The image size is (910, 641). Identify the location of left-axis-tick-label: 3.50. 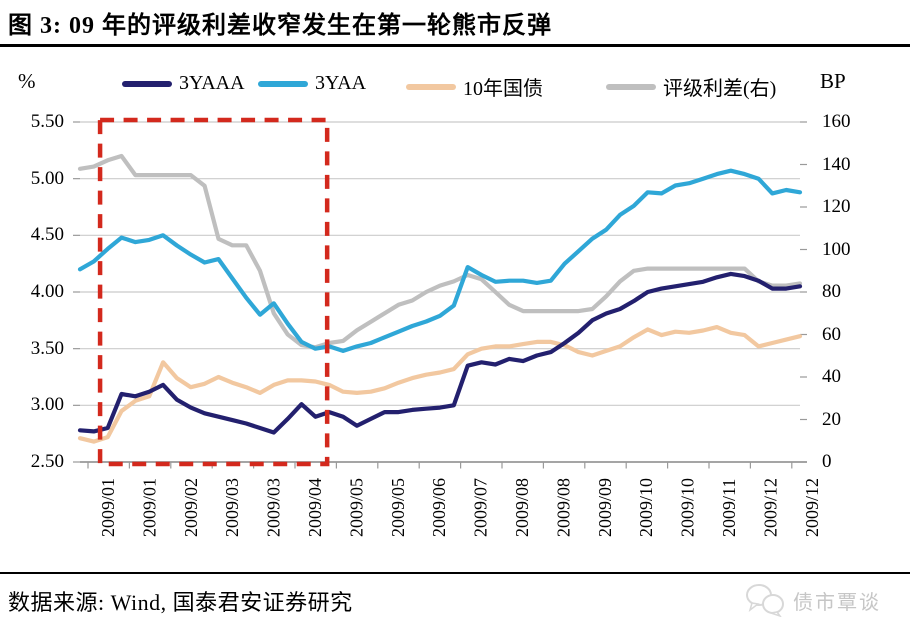
(47, 348).